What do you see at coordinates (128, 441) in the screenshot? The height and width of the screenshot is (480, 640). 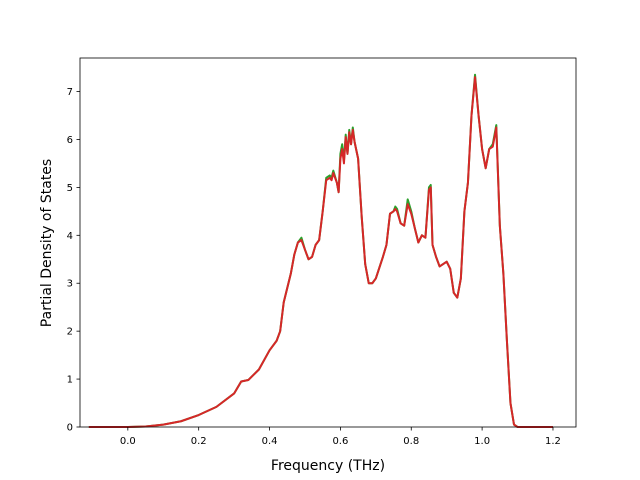 I see `x-tick-label: 0.0` at bounding box center [128, 441].